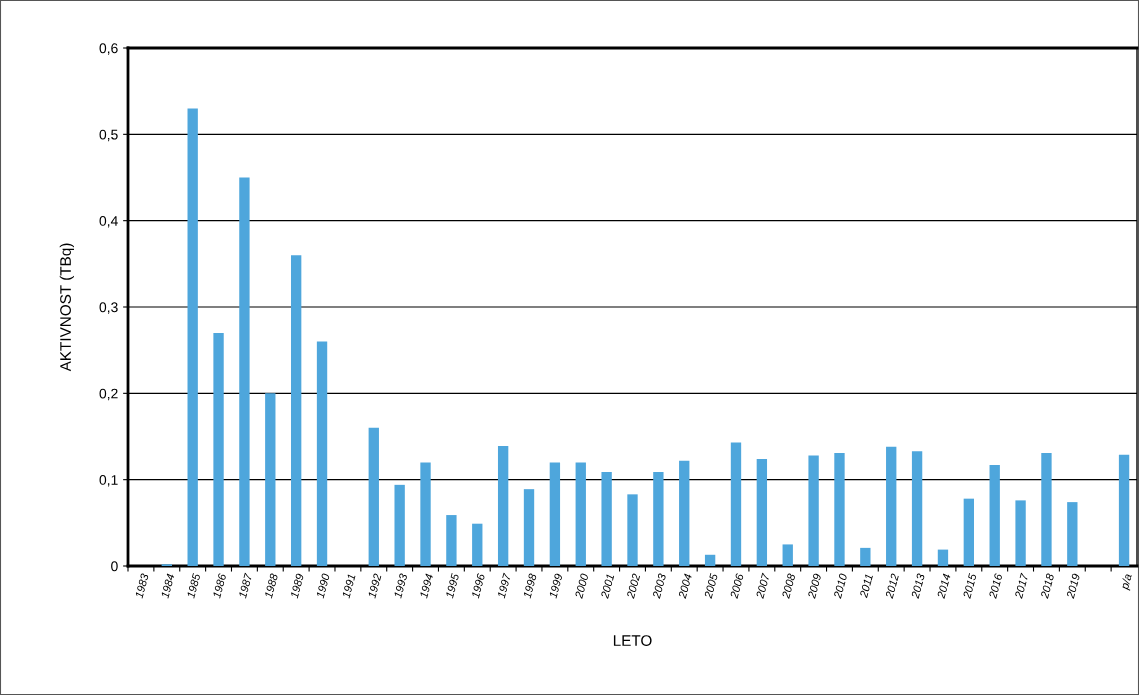  I want to click on x-tick-label: 2008, so click(788, 586).